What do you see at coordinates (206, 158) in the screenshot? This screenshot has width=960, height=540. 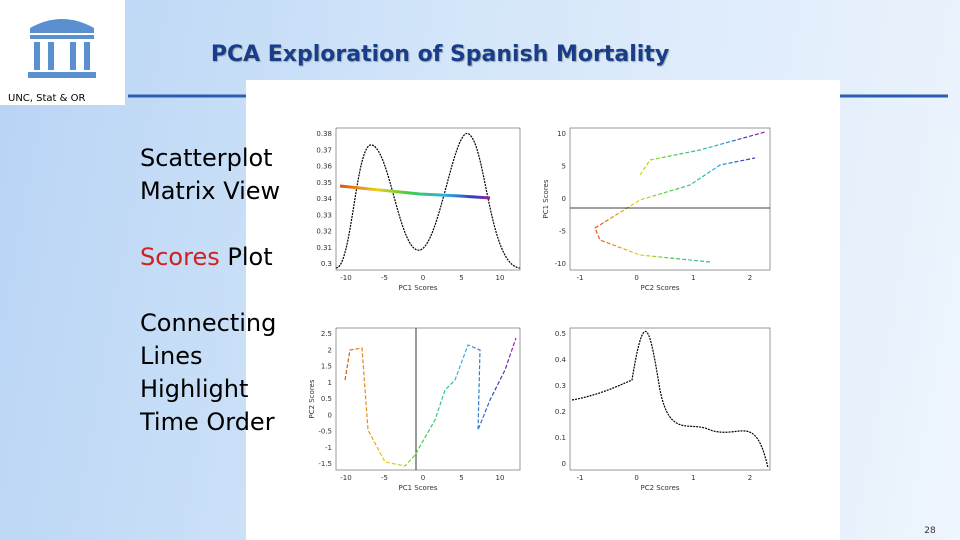 I see `bullet-line: Scatterplot` at bounding box center [206, 158].